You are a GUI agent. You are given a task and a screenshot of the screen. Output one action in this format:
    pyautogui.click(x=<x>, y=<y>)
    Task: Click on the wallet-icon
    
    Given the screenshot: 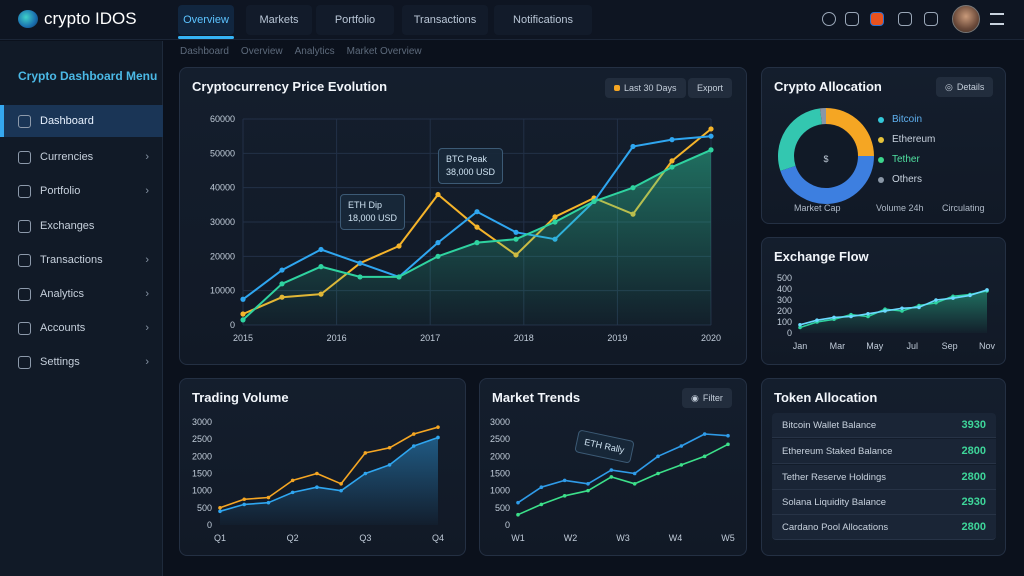 What is the action you would take?
    pyautogui.click(x=905, y=19)
    